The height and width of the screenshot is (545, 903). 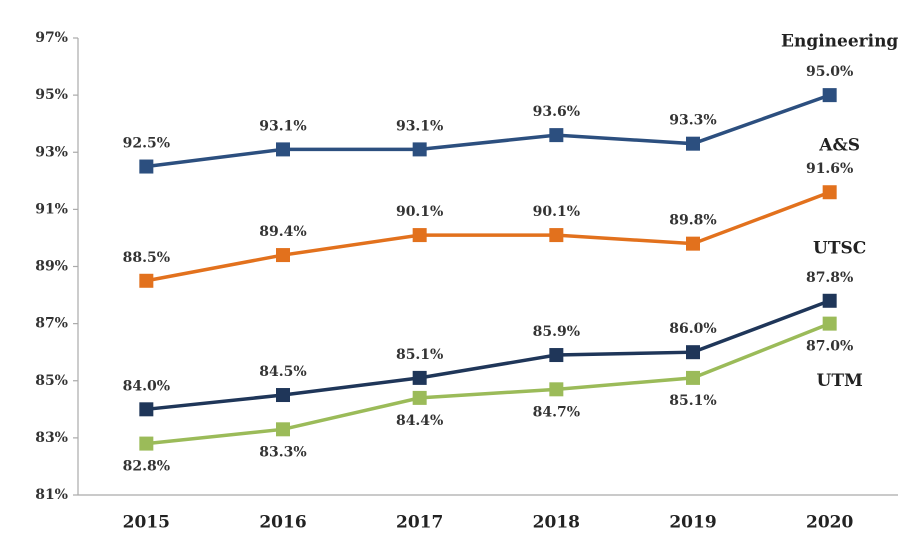 What do you see at coordinates (282, 232) in the screenshot?
I see `data-label: 89.4%` at bounding box center [282, 232].